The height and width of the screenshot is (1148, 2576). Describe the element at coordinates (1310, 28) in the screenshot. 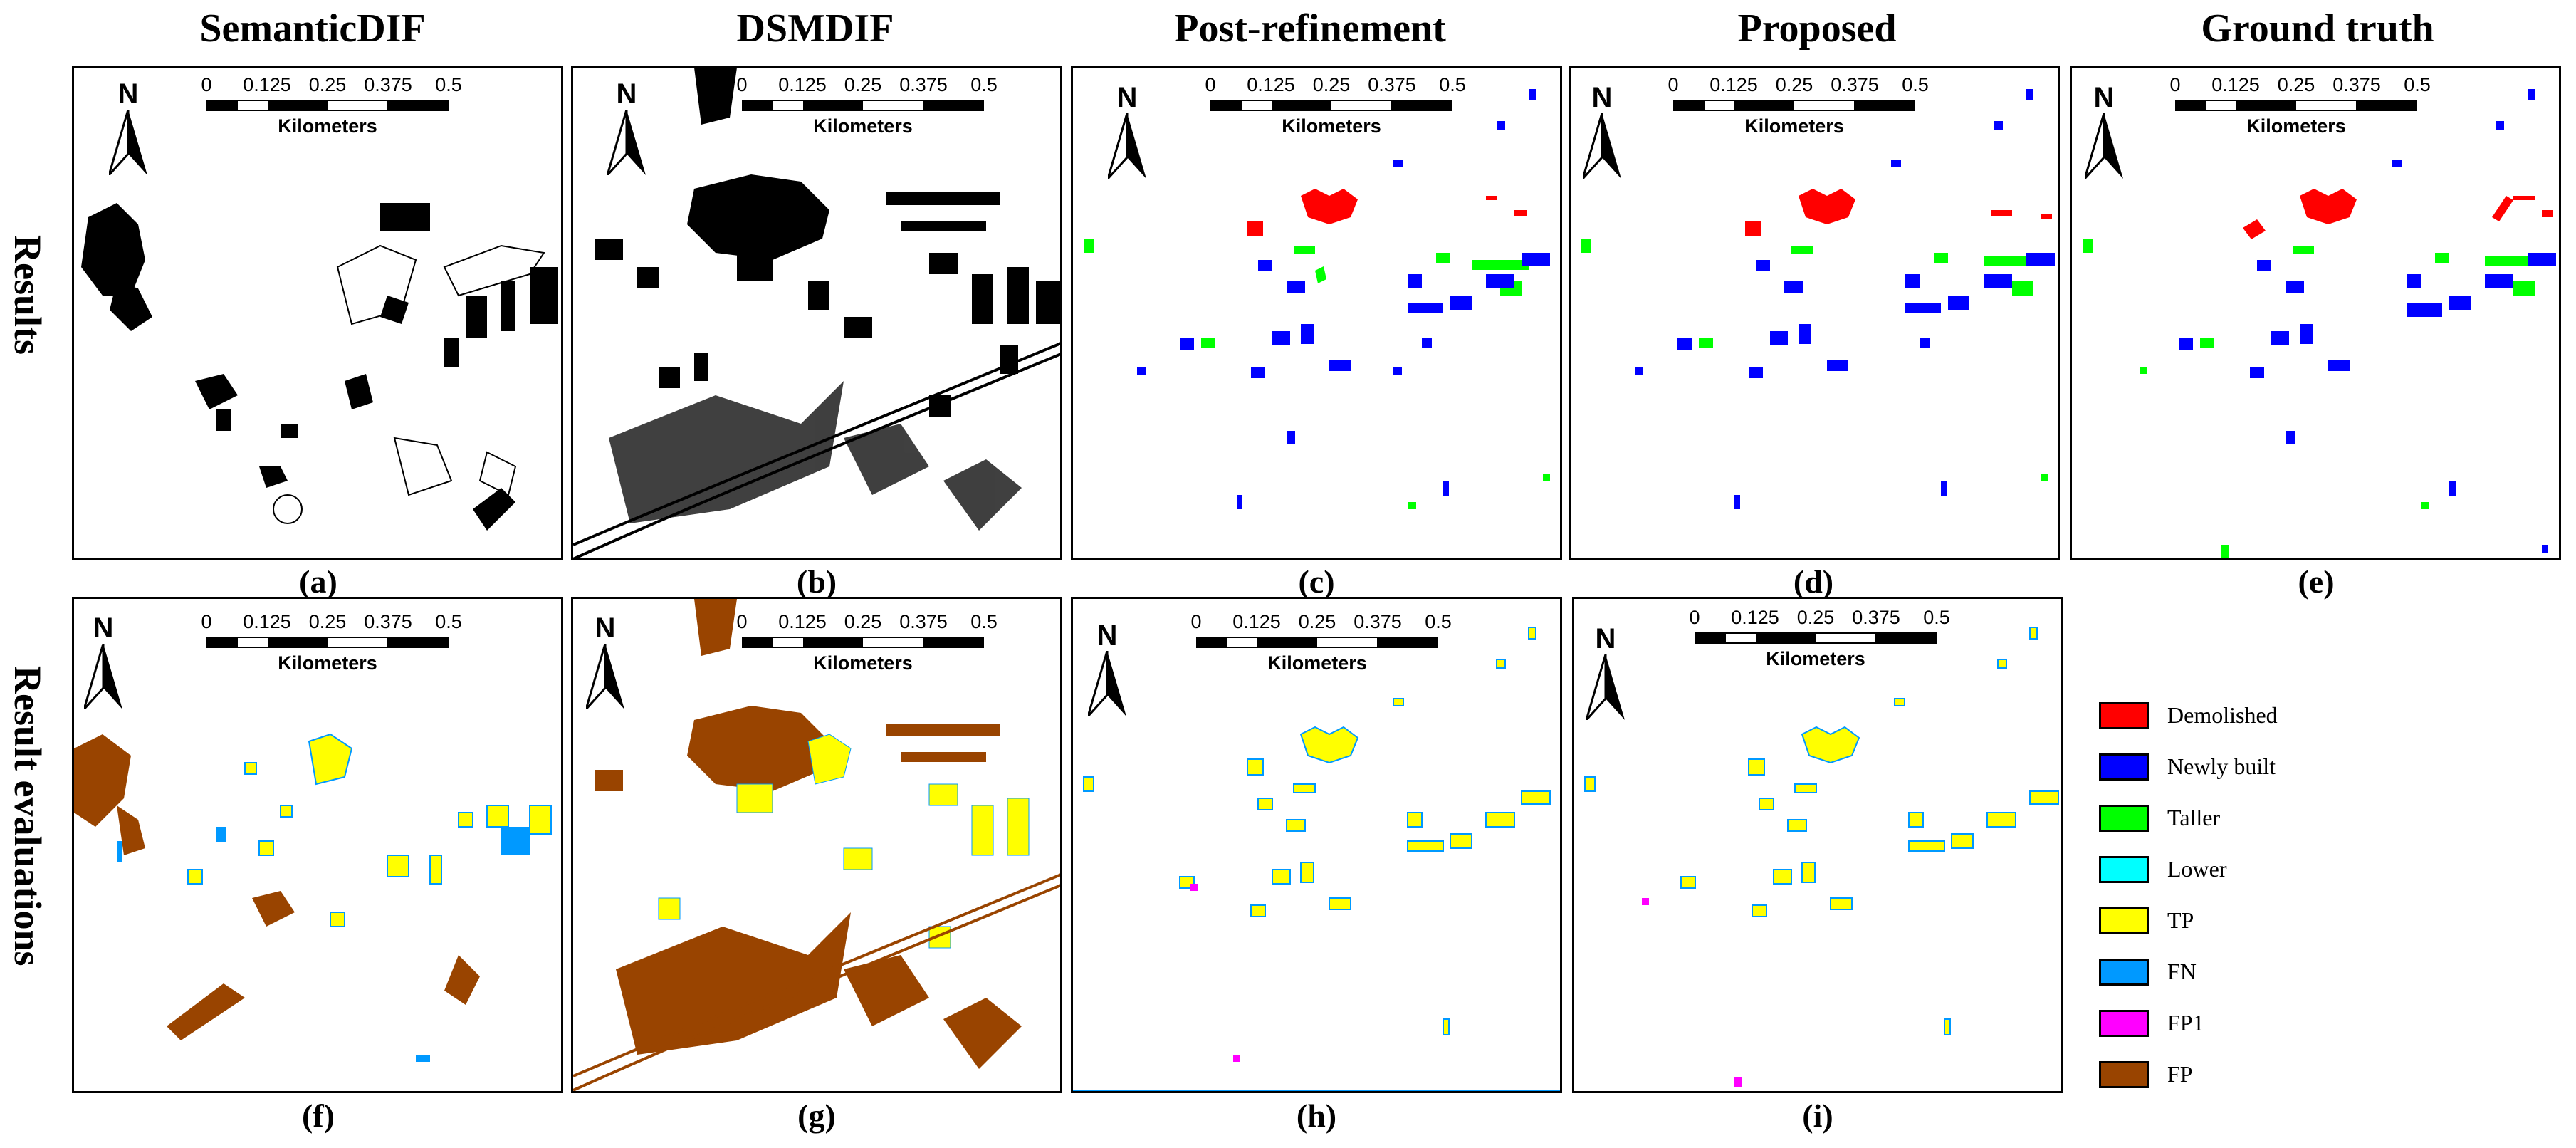

I see `column-title-post-refinement: Post-refinement` at that location.